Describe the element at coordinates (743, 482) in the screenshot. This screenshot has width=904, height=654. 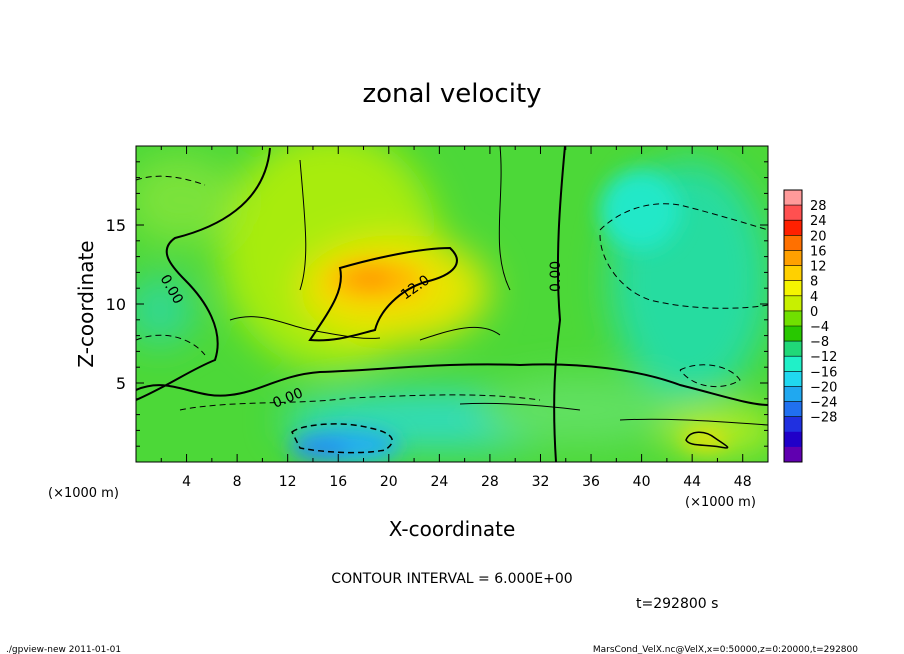
I see `x-tick-label: 48` at that location.